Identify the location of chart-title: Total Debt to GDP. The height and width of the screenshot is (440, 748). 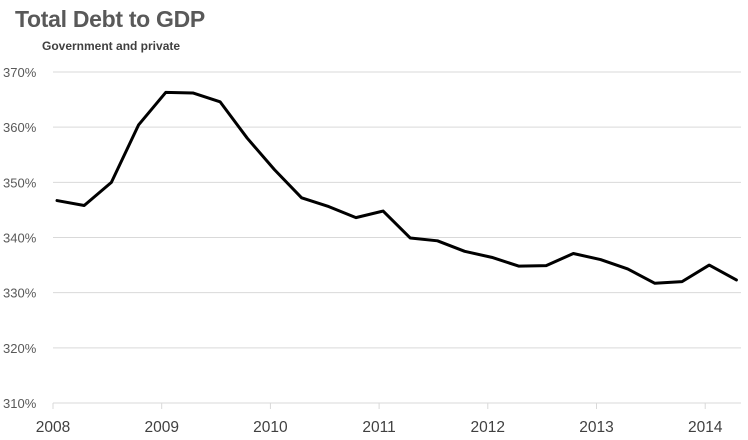
(110, 19).